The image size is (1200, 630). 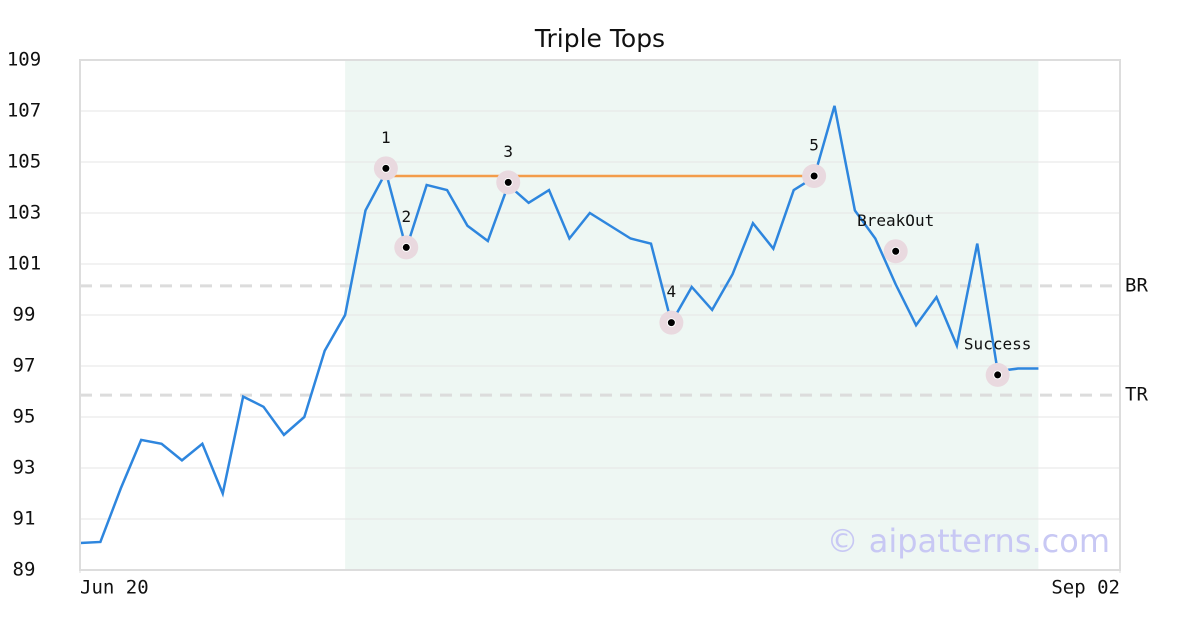 What do you see at coordinates (968, 541) in the screenshot?
I see `watermark: © aipatterns.com` at bounding box center [968, 541].